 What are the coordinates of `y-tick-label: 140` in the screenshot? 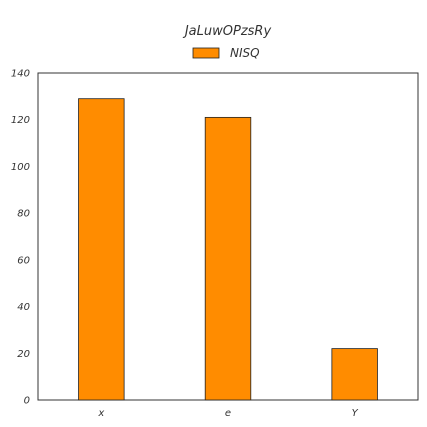 It's located at (20, 74).